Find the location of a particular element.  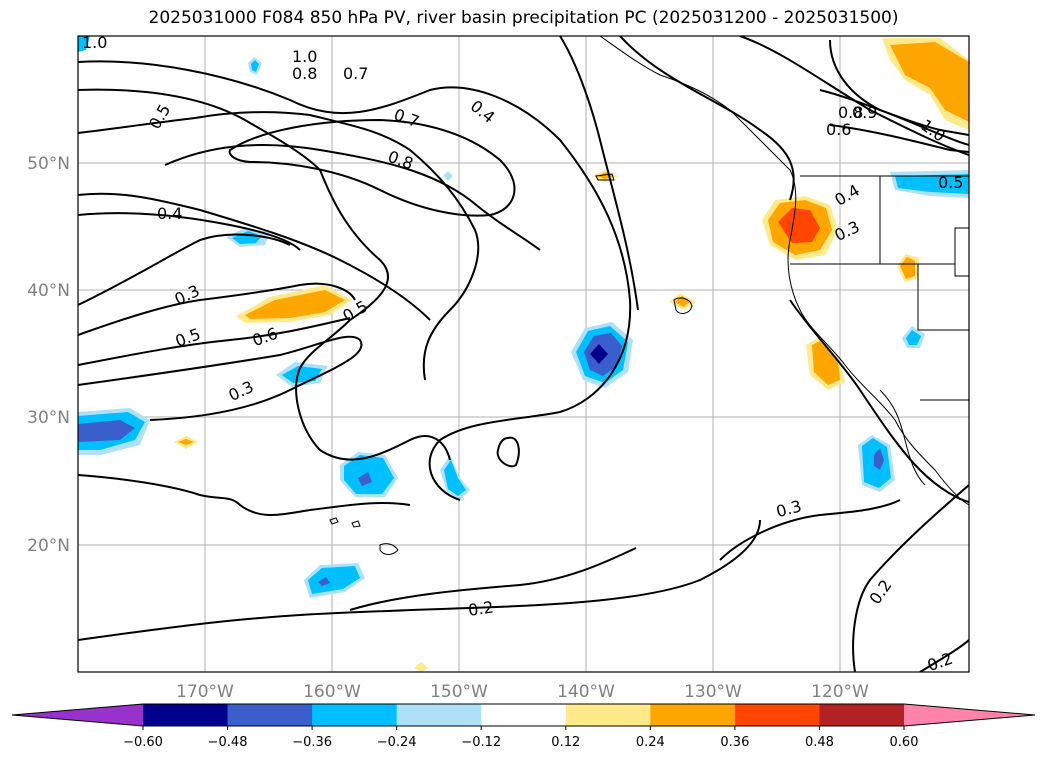

colorbar-extend-min is located at coordinates (77, 715).